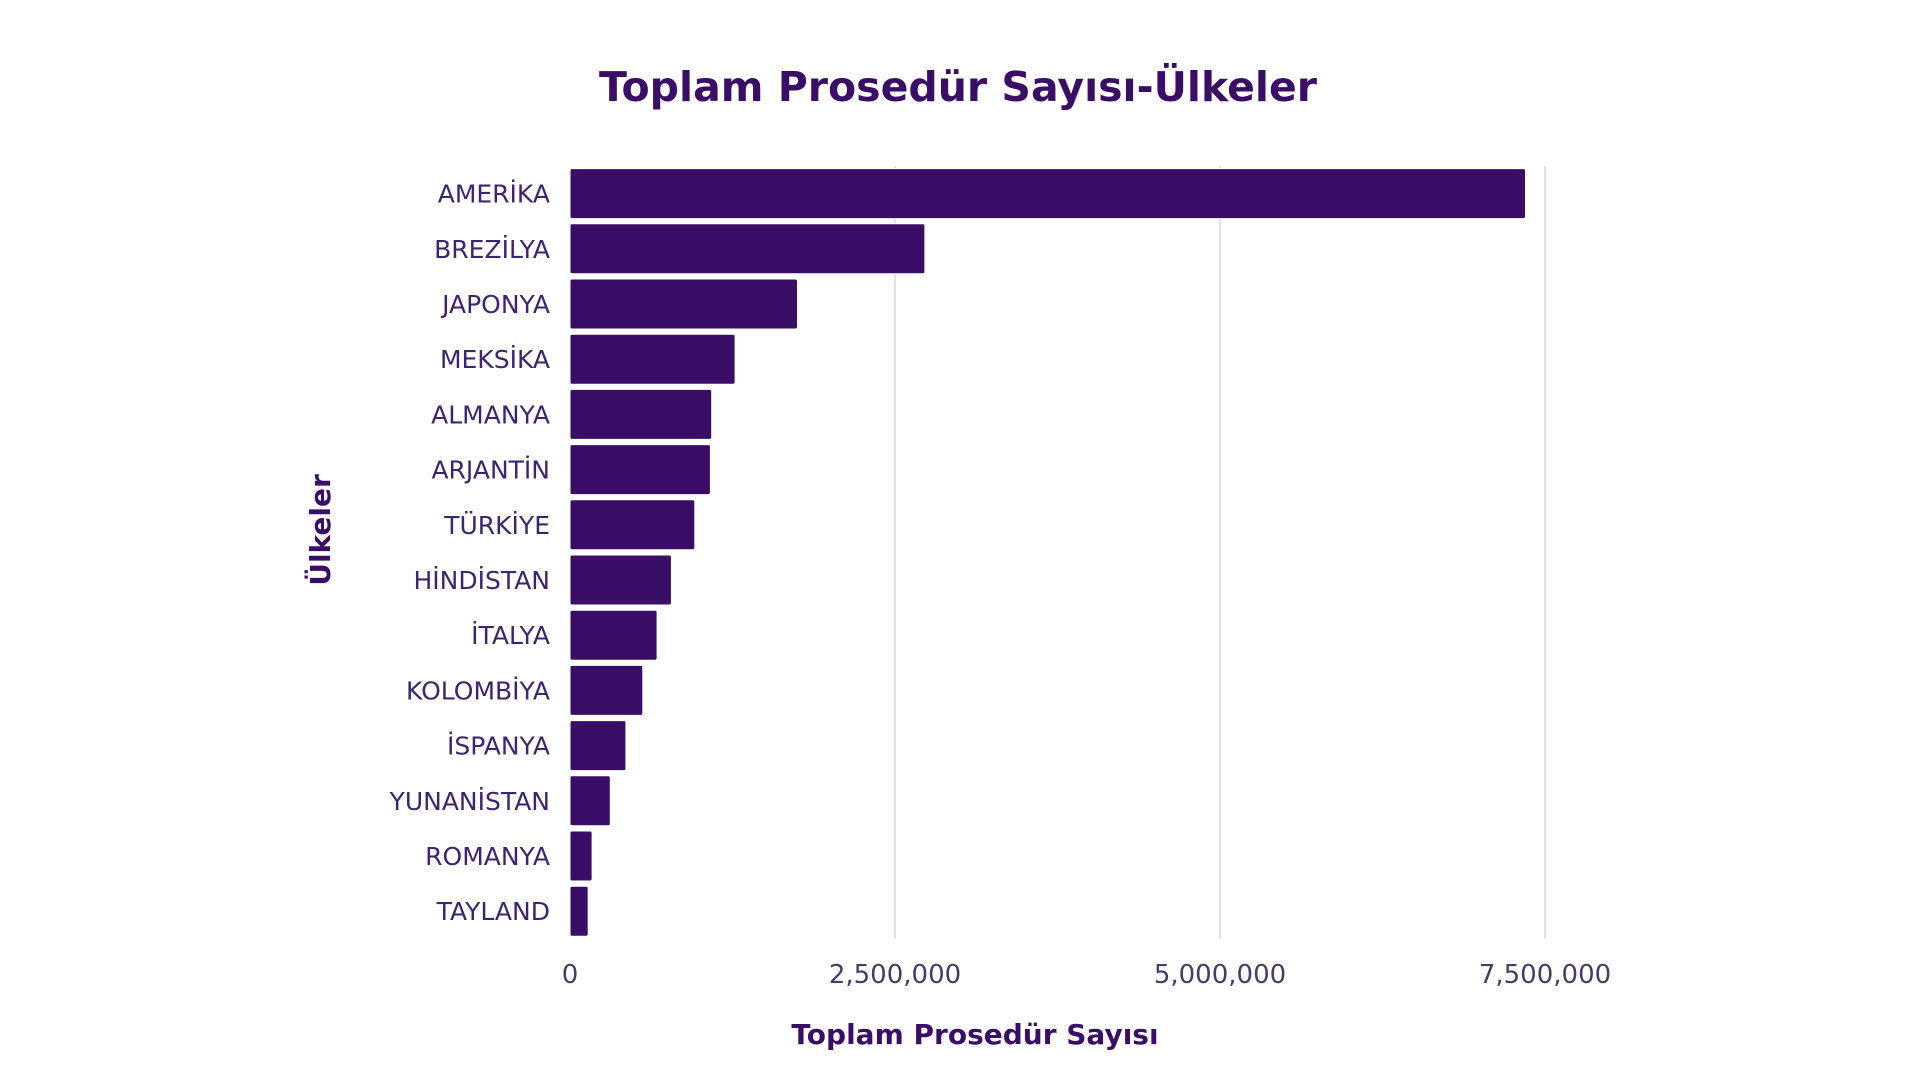  Describe the element at coordinates (490, 470) in the screenshot. I see `category-label: ARJANTİN` at that location.